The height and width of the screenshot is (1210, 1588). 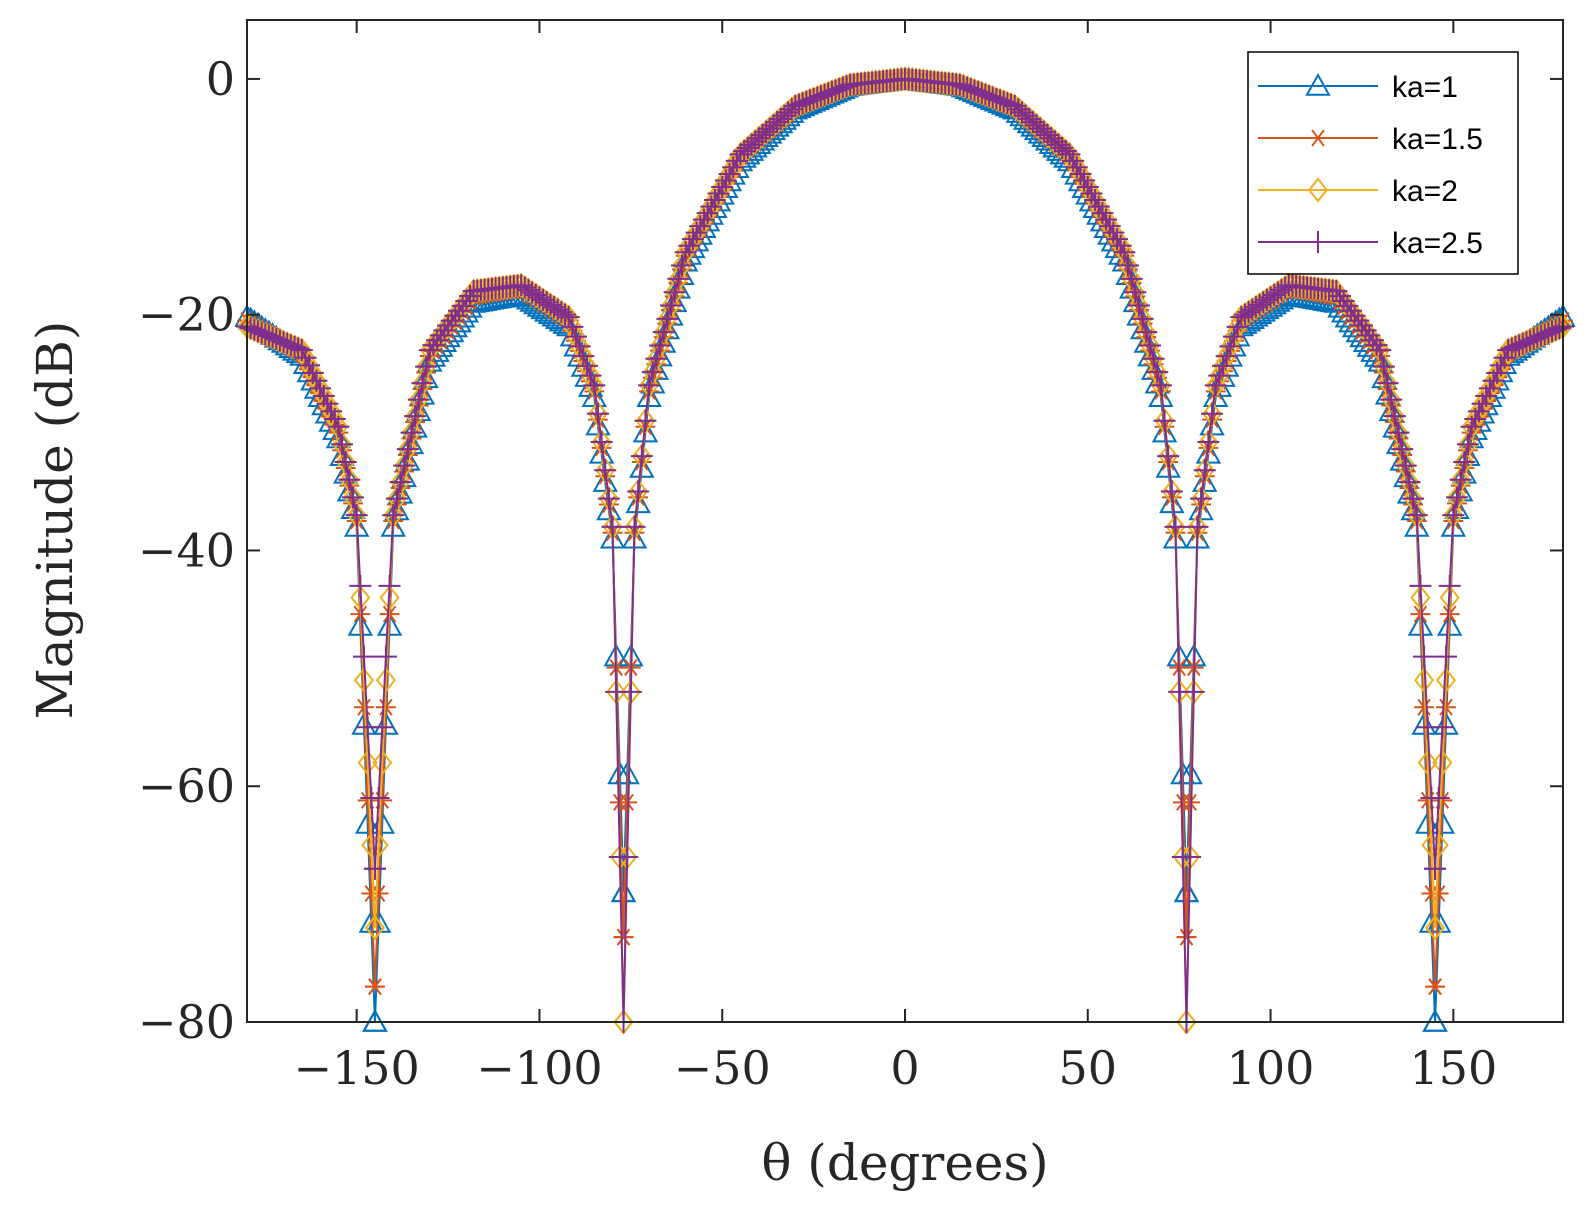 What do you see at coordinates (186, 786) in the screenshot?
I see `y-tick-label: −60` at bounding box center [186, 786].